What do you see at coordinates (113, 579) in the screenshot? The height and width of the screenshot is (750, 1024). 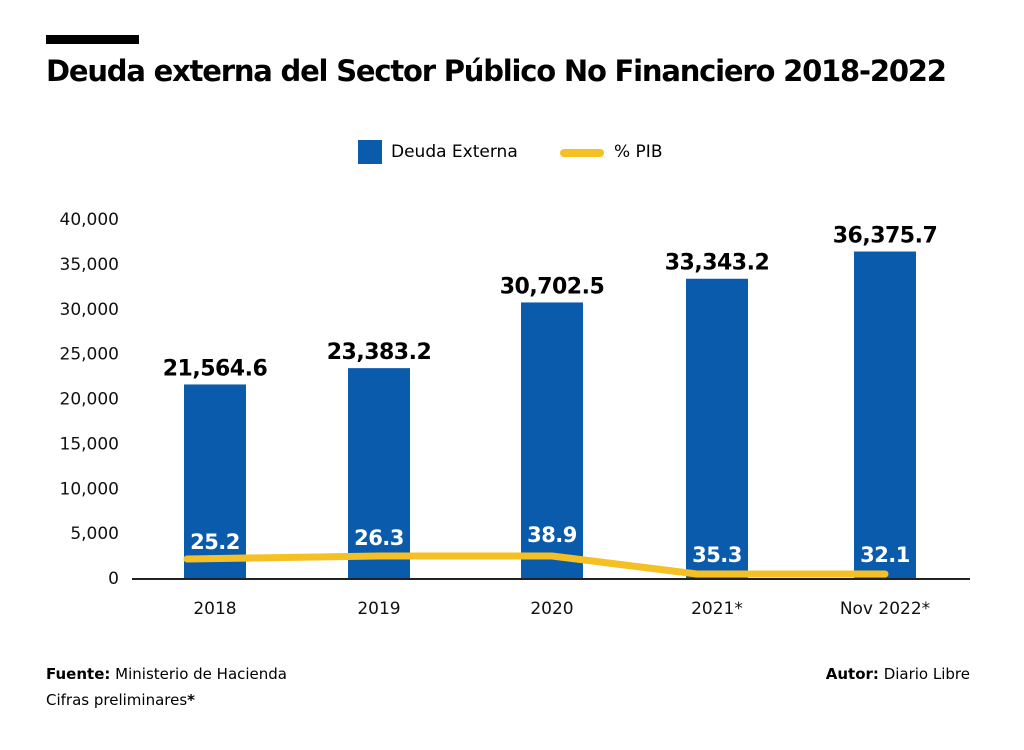 I see `y-tick-label: 0` at bounding box center [113, 579].